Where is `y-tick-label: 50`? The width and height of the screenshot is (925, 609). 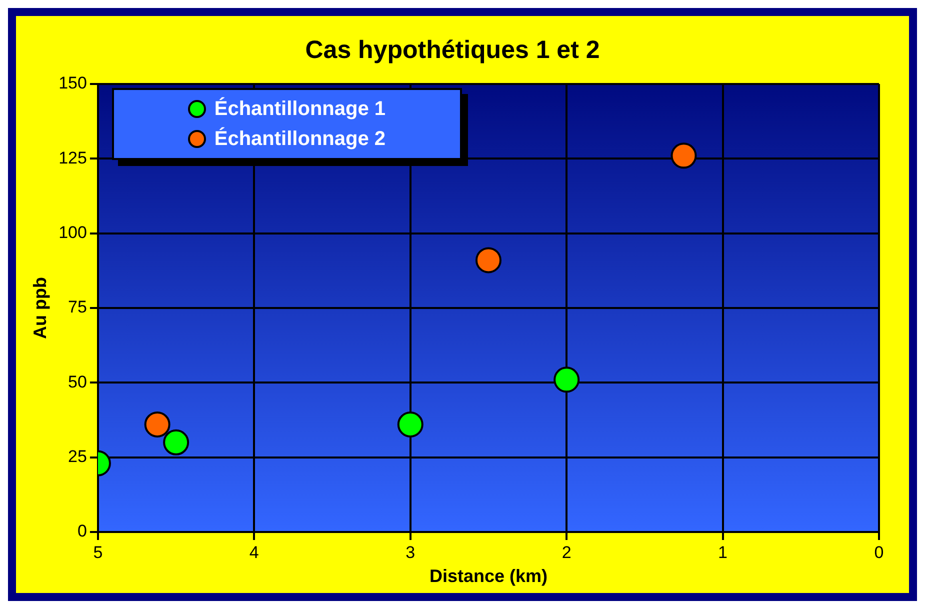
y-tick-label: 50 is located at coordinates (77, 382).